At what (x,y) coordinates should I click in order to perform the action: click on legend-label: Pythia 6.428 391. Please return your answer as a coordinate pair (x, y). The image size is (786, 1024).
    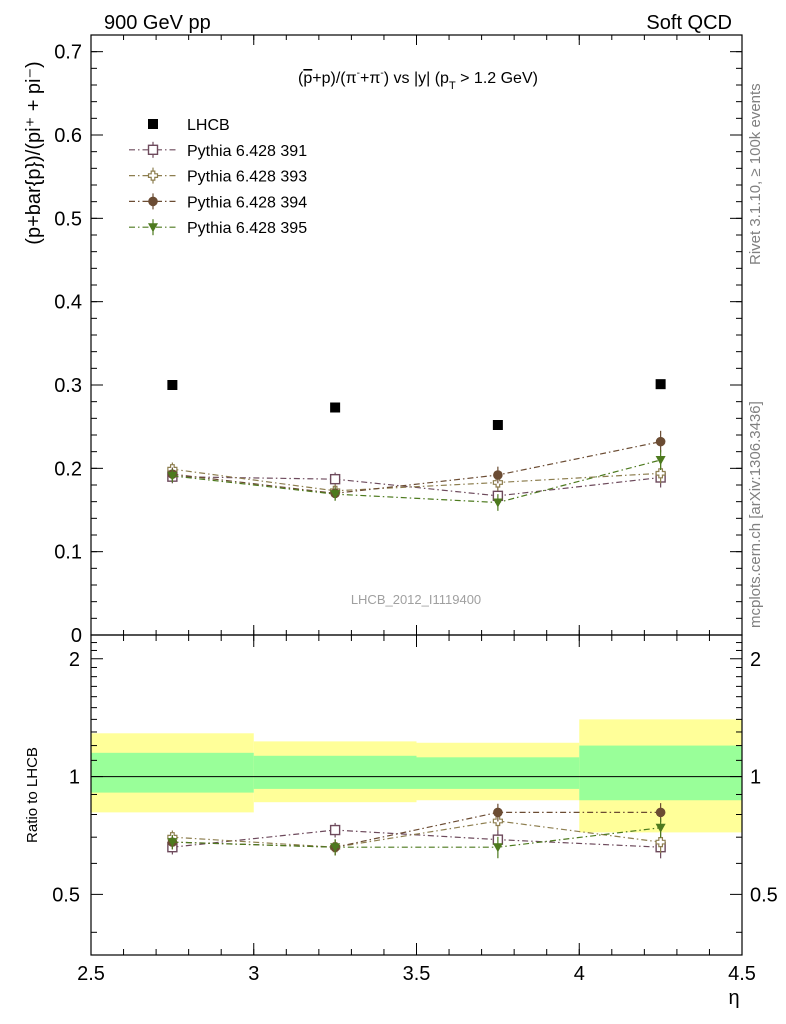
    Looking at the image, I should click on (247, 151).